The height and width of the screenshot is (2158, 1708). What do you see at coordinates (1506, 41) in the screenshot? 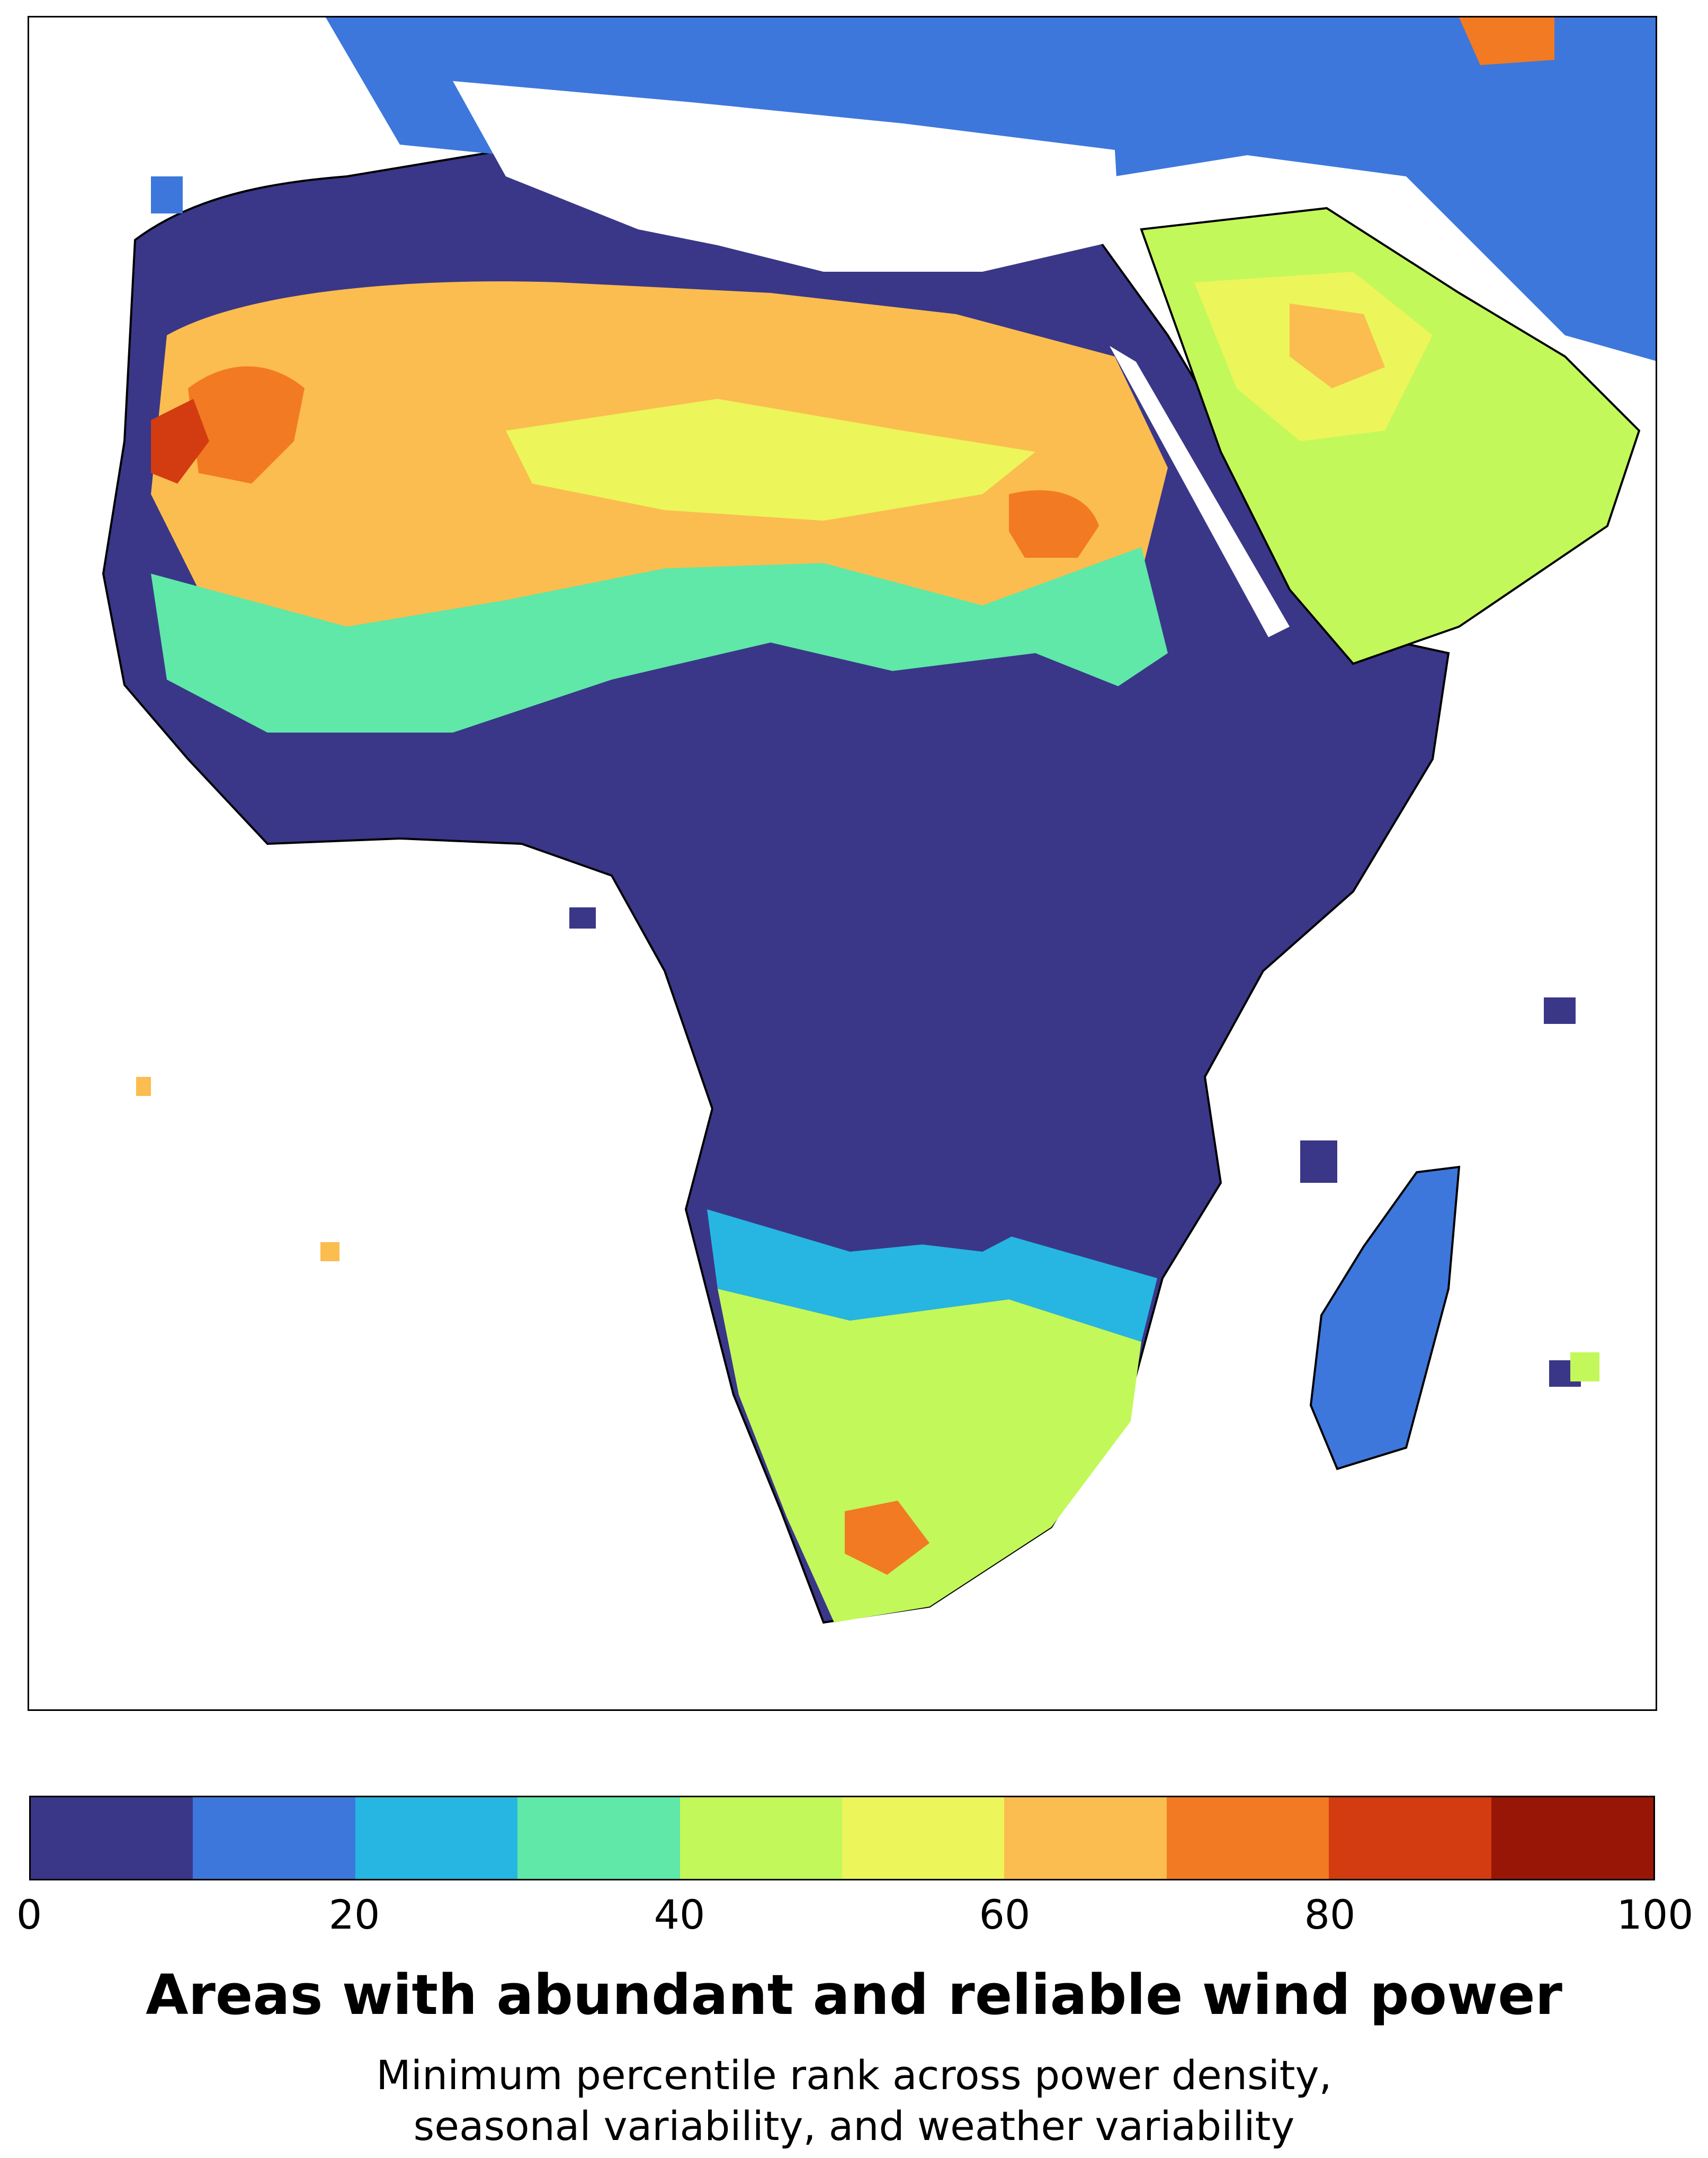
I see `turkey-orange` at bounding box center [1506, 41].